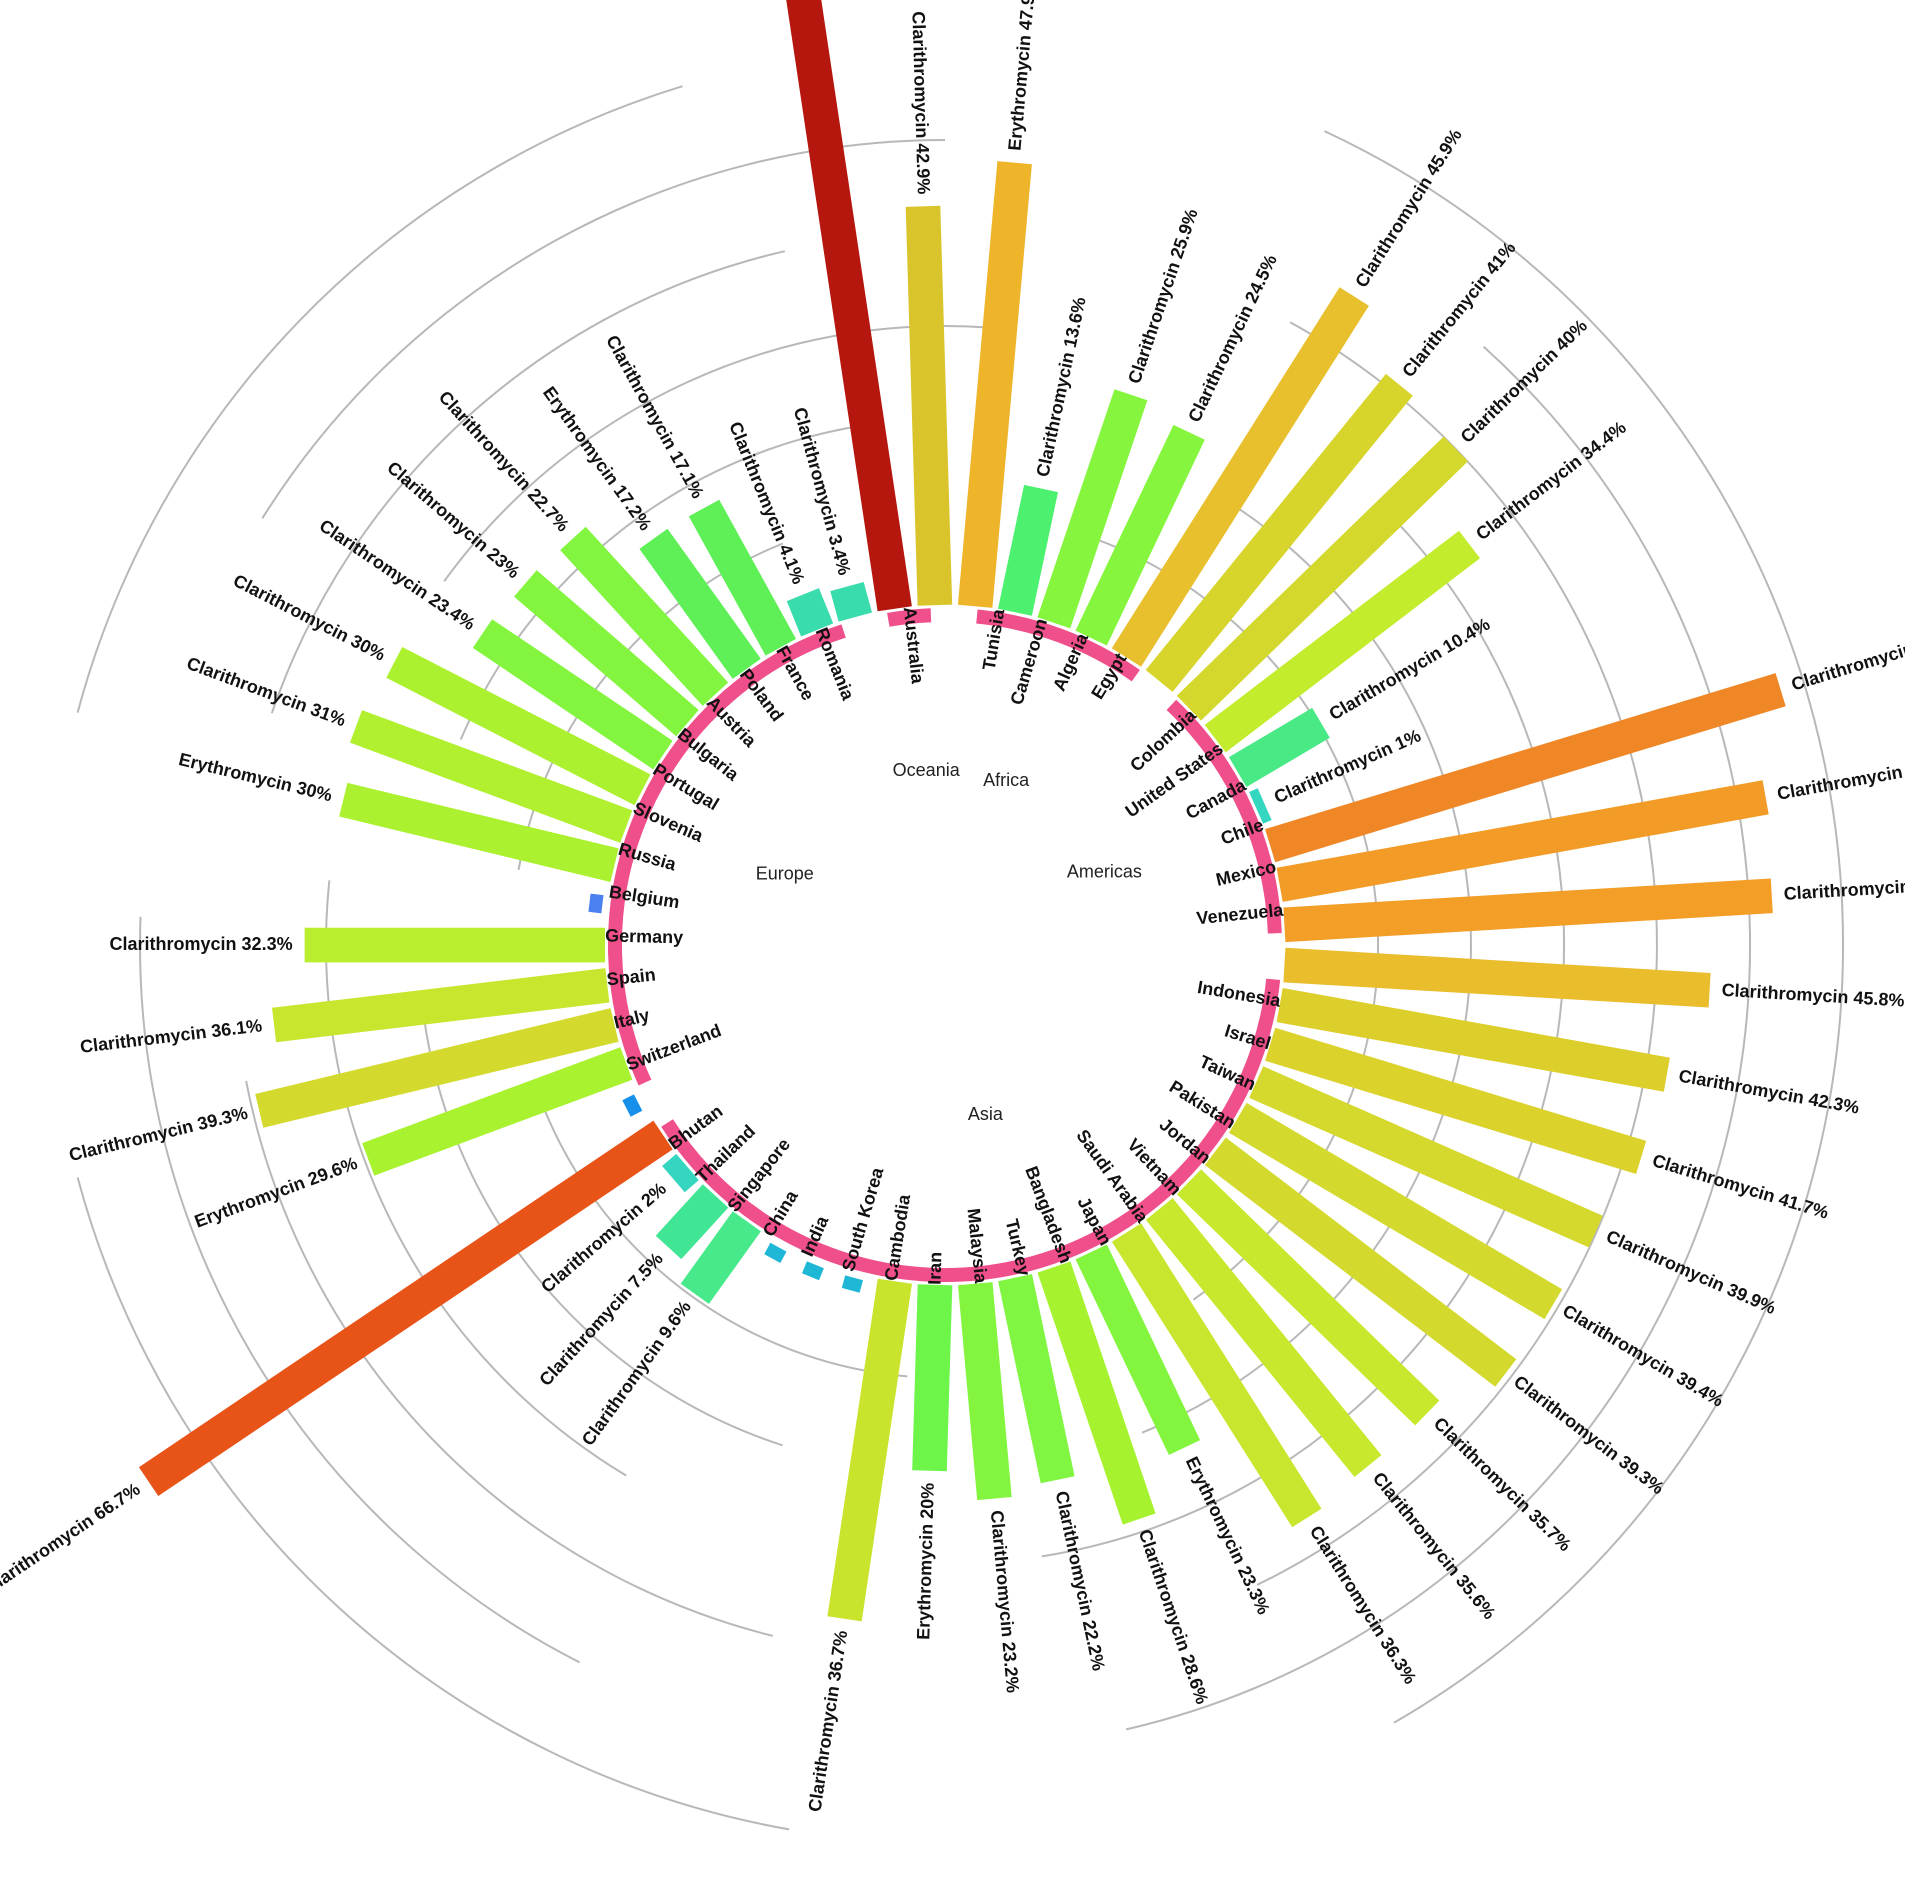  Describe the element at coordinates (1524, 380) in the screenshot. I see `bar-label: Clarithromycin 40%` at that location.